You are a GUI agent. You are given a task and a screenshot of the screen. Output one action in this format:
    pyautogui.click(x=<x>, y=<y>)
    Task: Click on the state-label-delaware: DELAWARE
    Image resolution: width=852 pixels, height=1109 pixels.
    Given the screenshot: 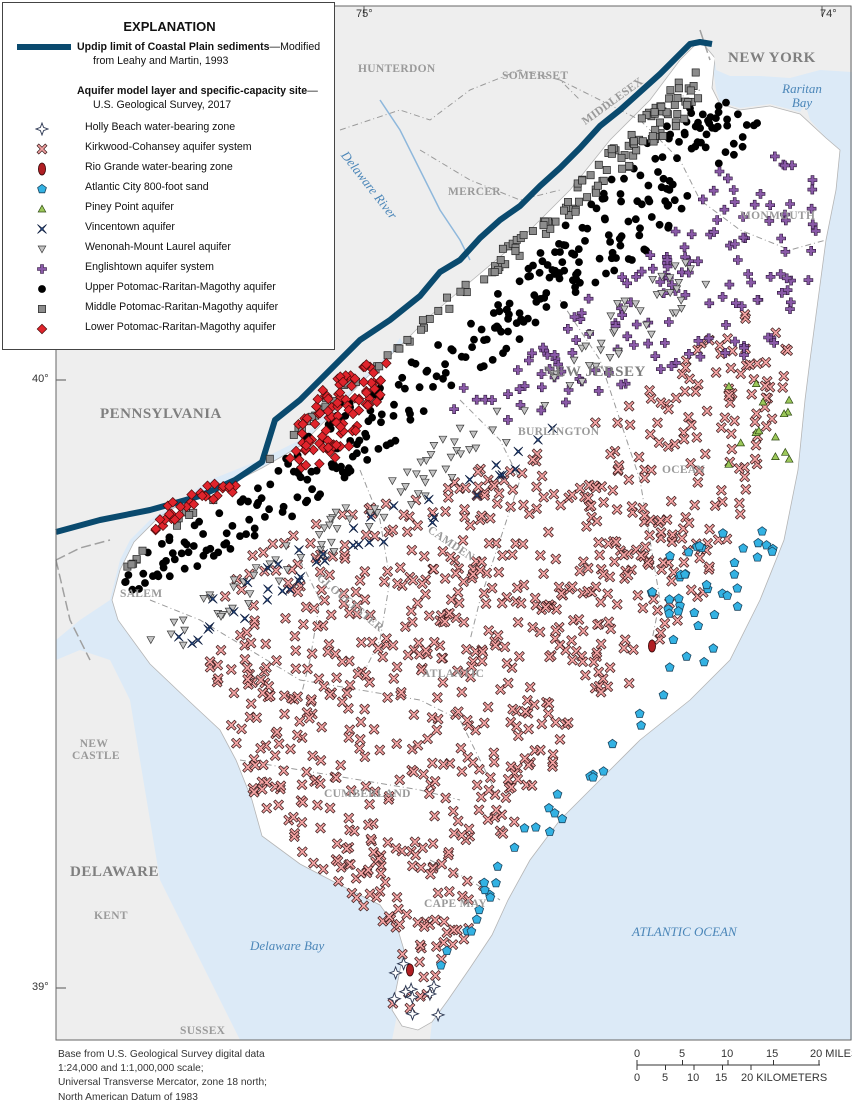 What is the action you would take?
    pyautogui.click(x=115, y=872)
    